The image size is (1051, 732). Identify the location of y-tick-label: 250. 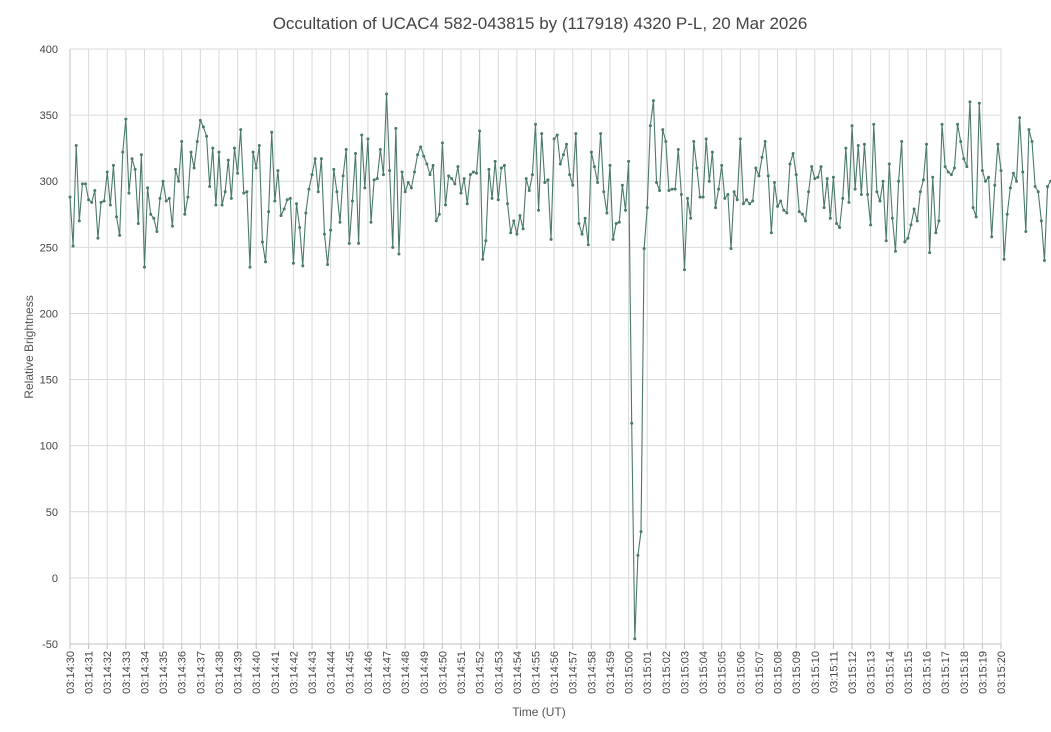
(49, 248).